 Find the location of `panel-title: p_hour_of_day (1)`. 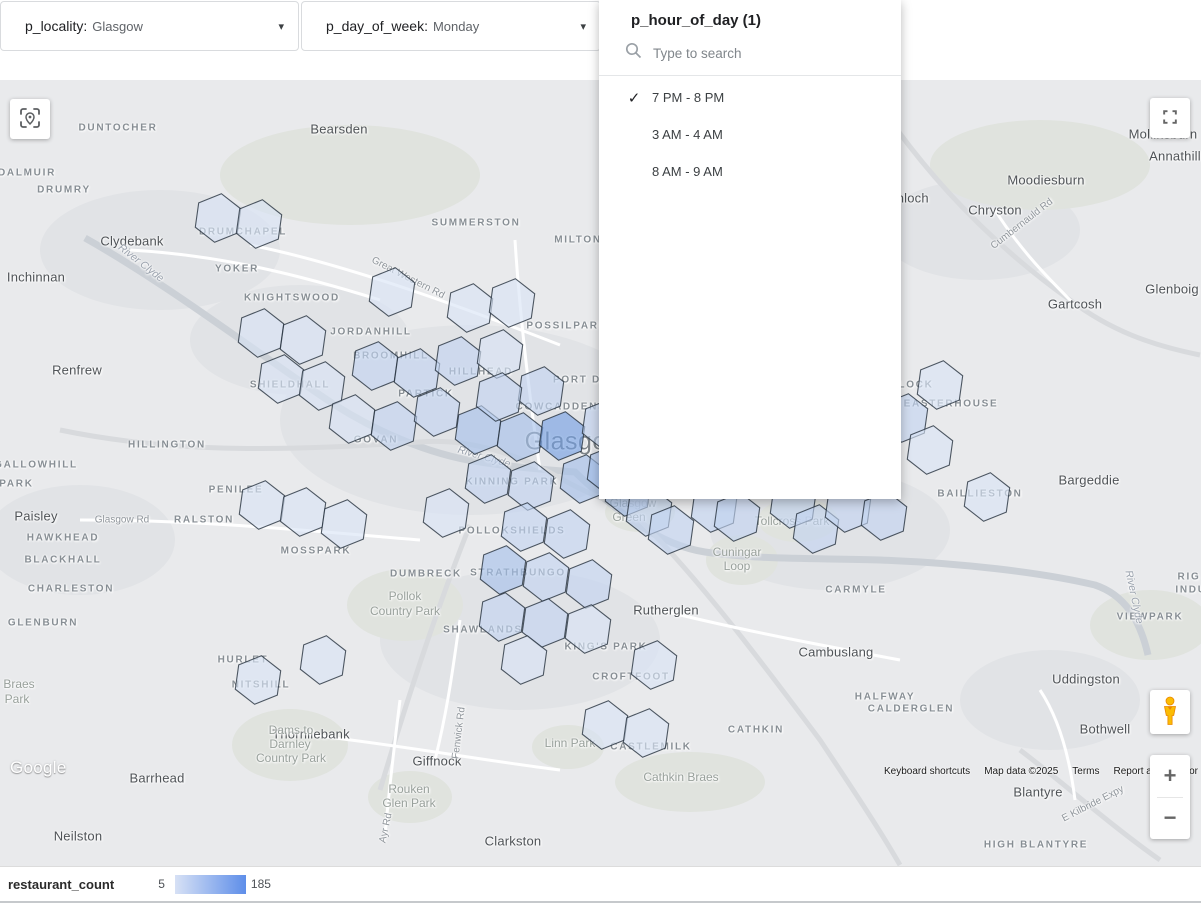

panel-title: p_hour_of_day (1) is located at coordinates (696, 20).